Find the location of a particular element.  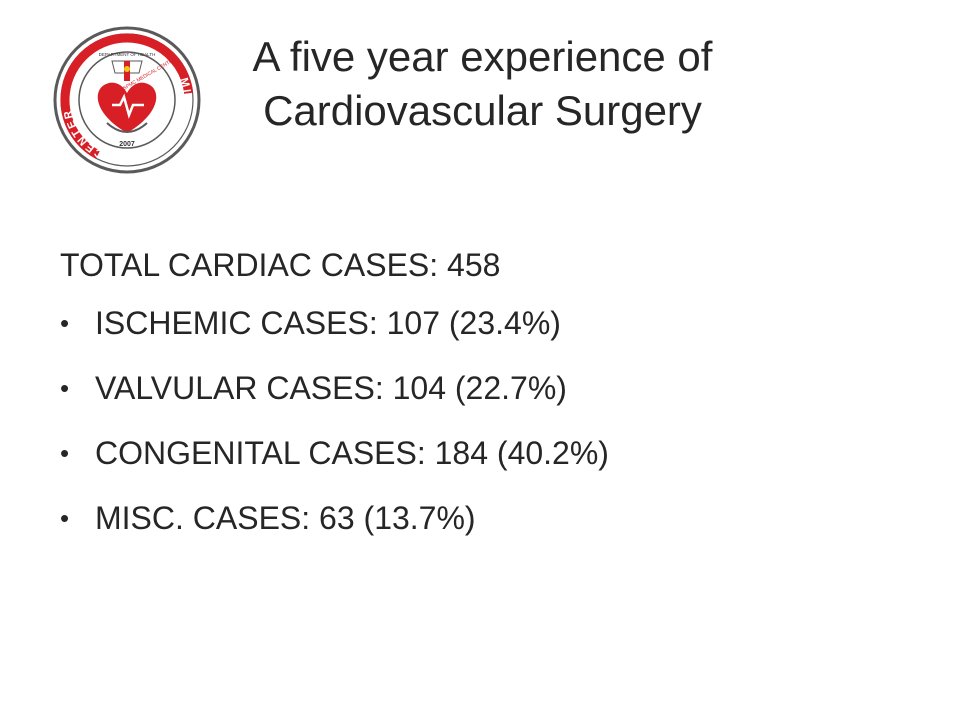

title-line-2: Cardiovascular Surgery is located at coordinates (482, 110).